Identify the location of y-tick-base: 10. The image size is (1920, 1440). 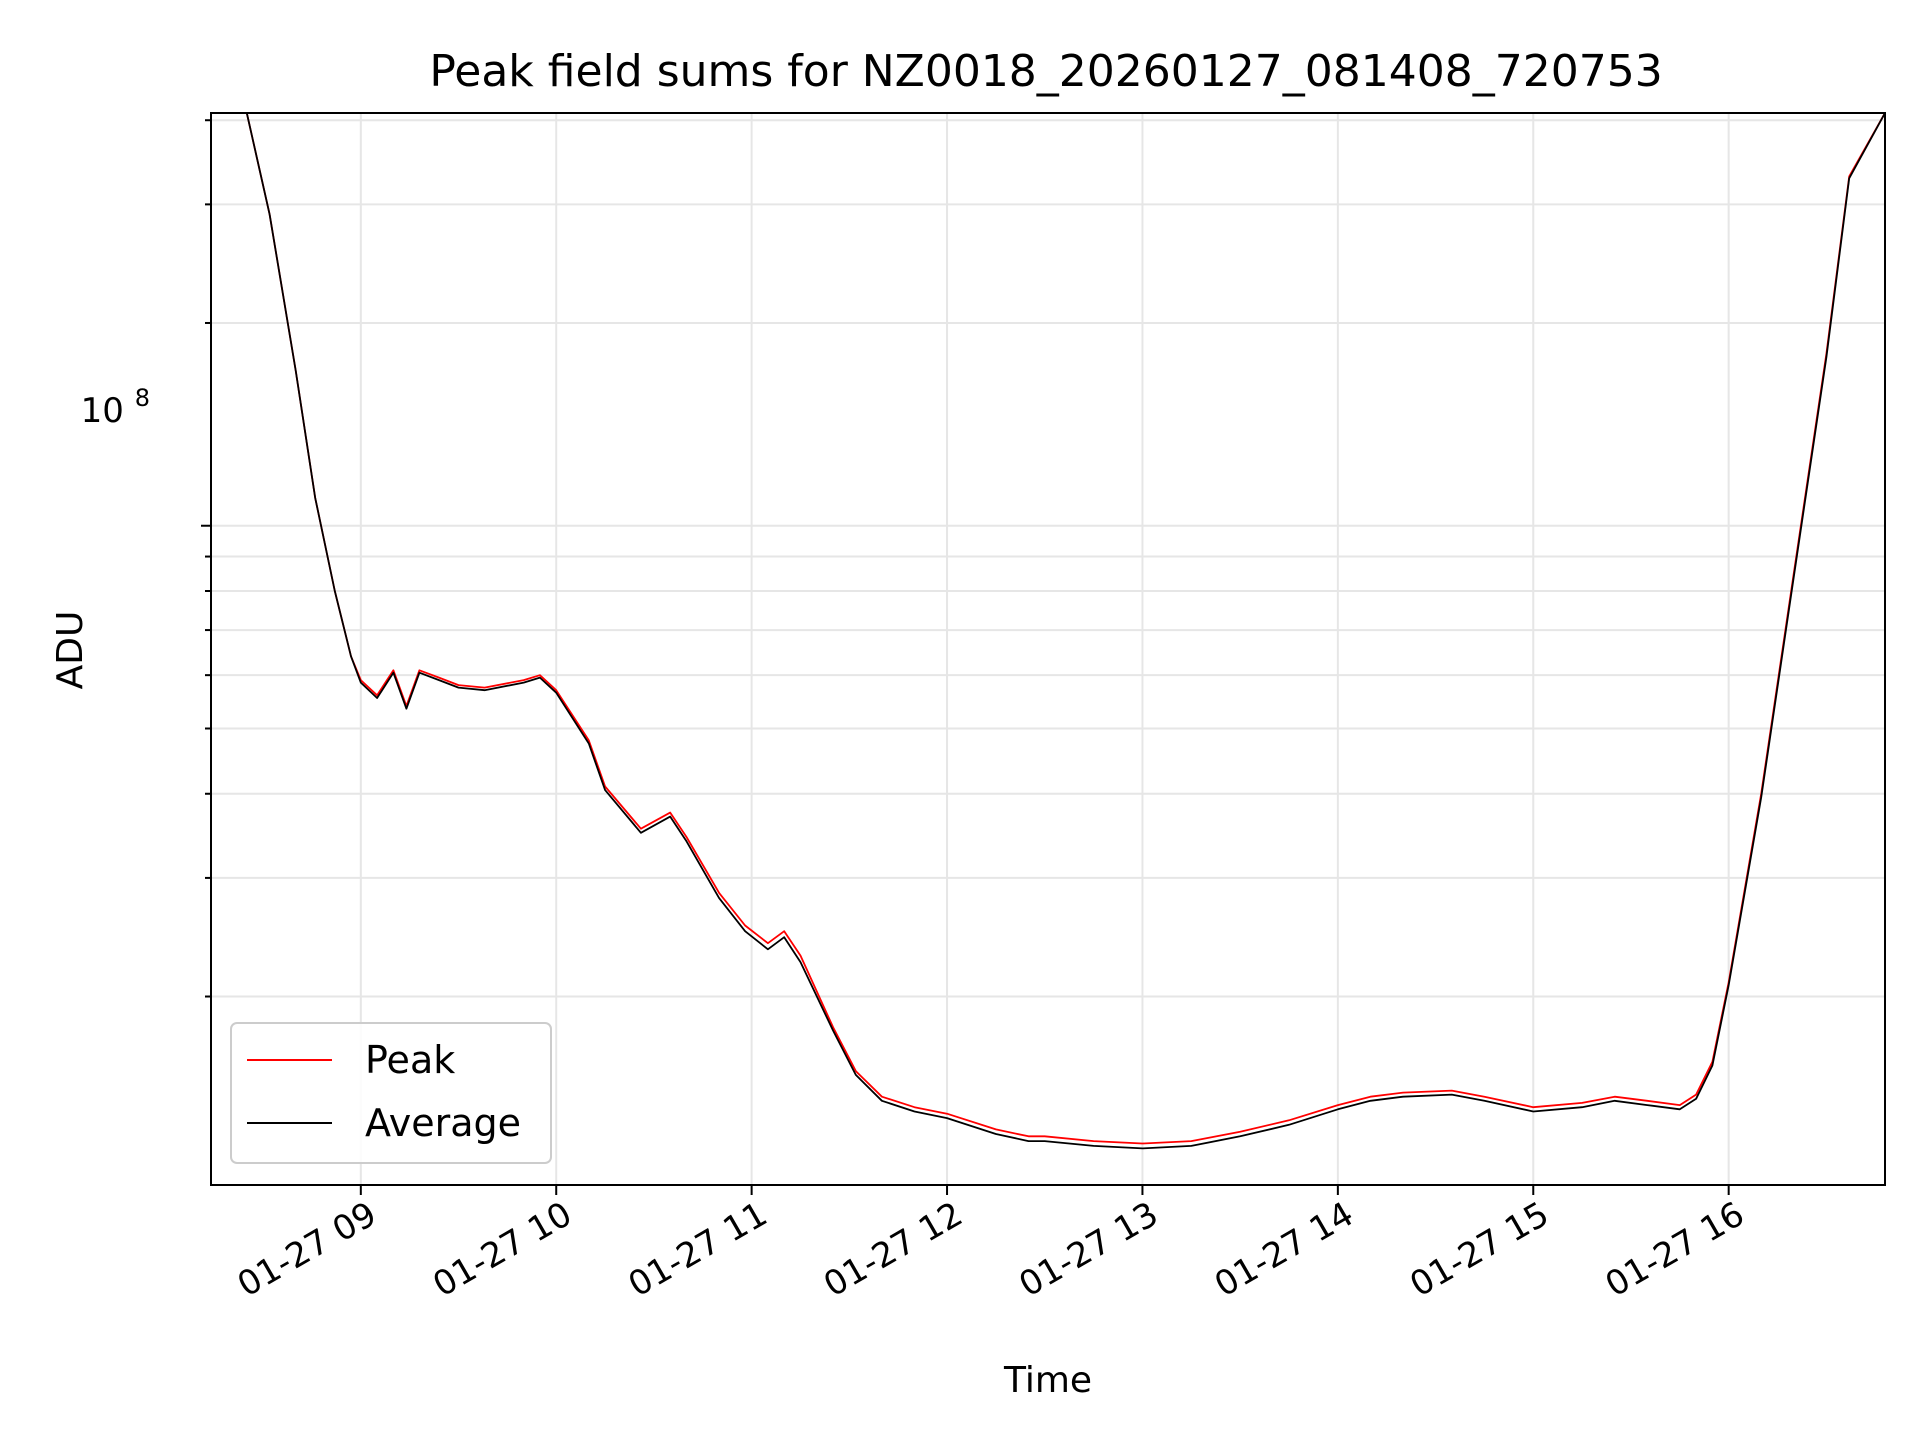
(102, 411).